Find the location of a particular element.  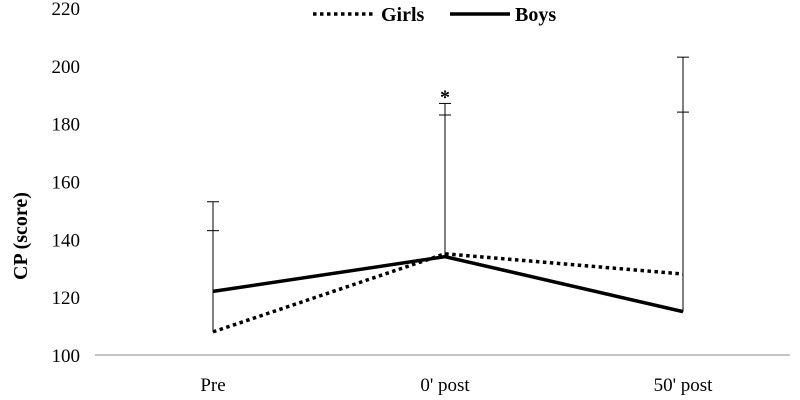

legend: Girls Boys is located at coordinates (434, 15).